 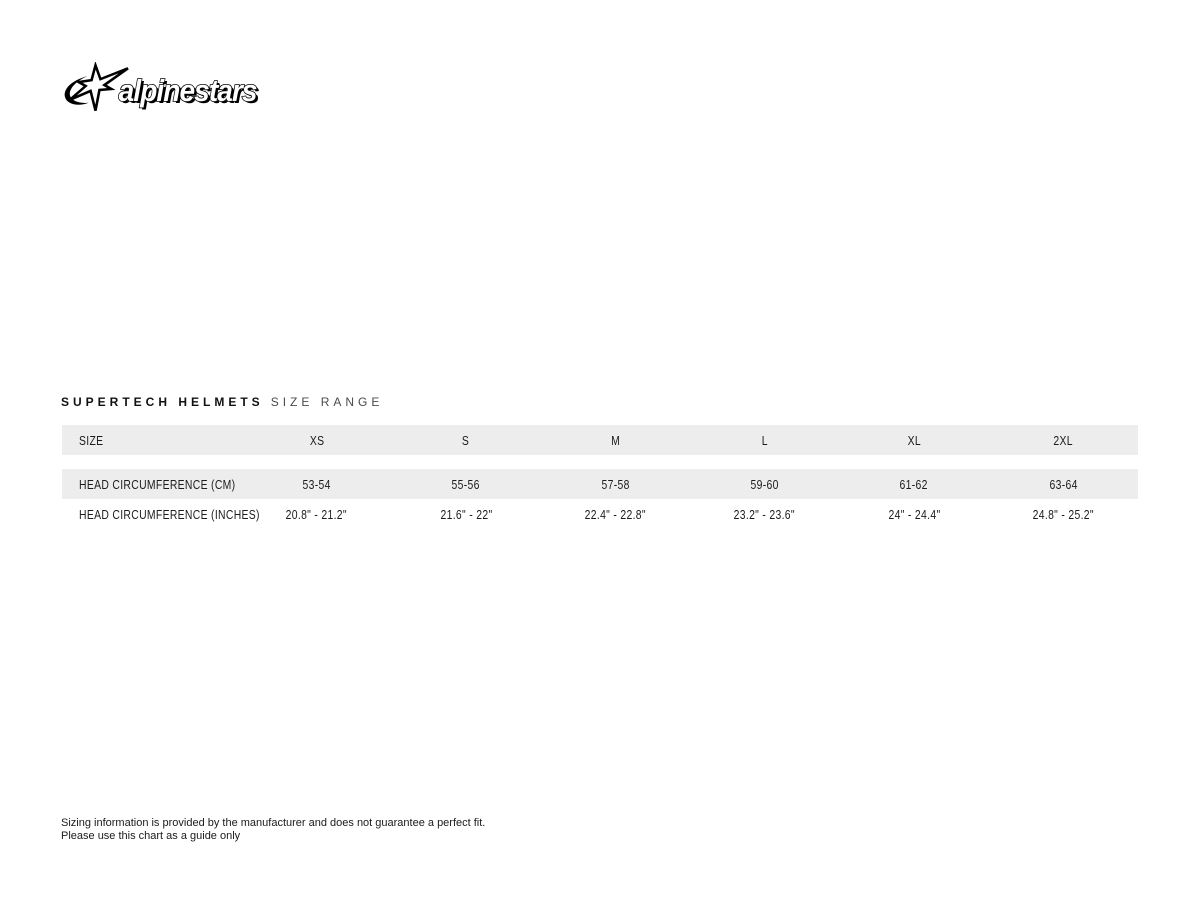 I want to click on alpinestars-wordmark-shadow: alpinestars, so click(x=190, y=93).